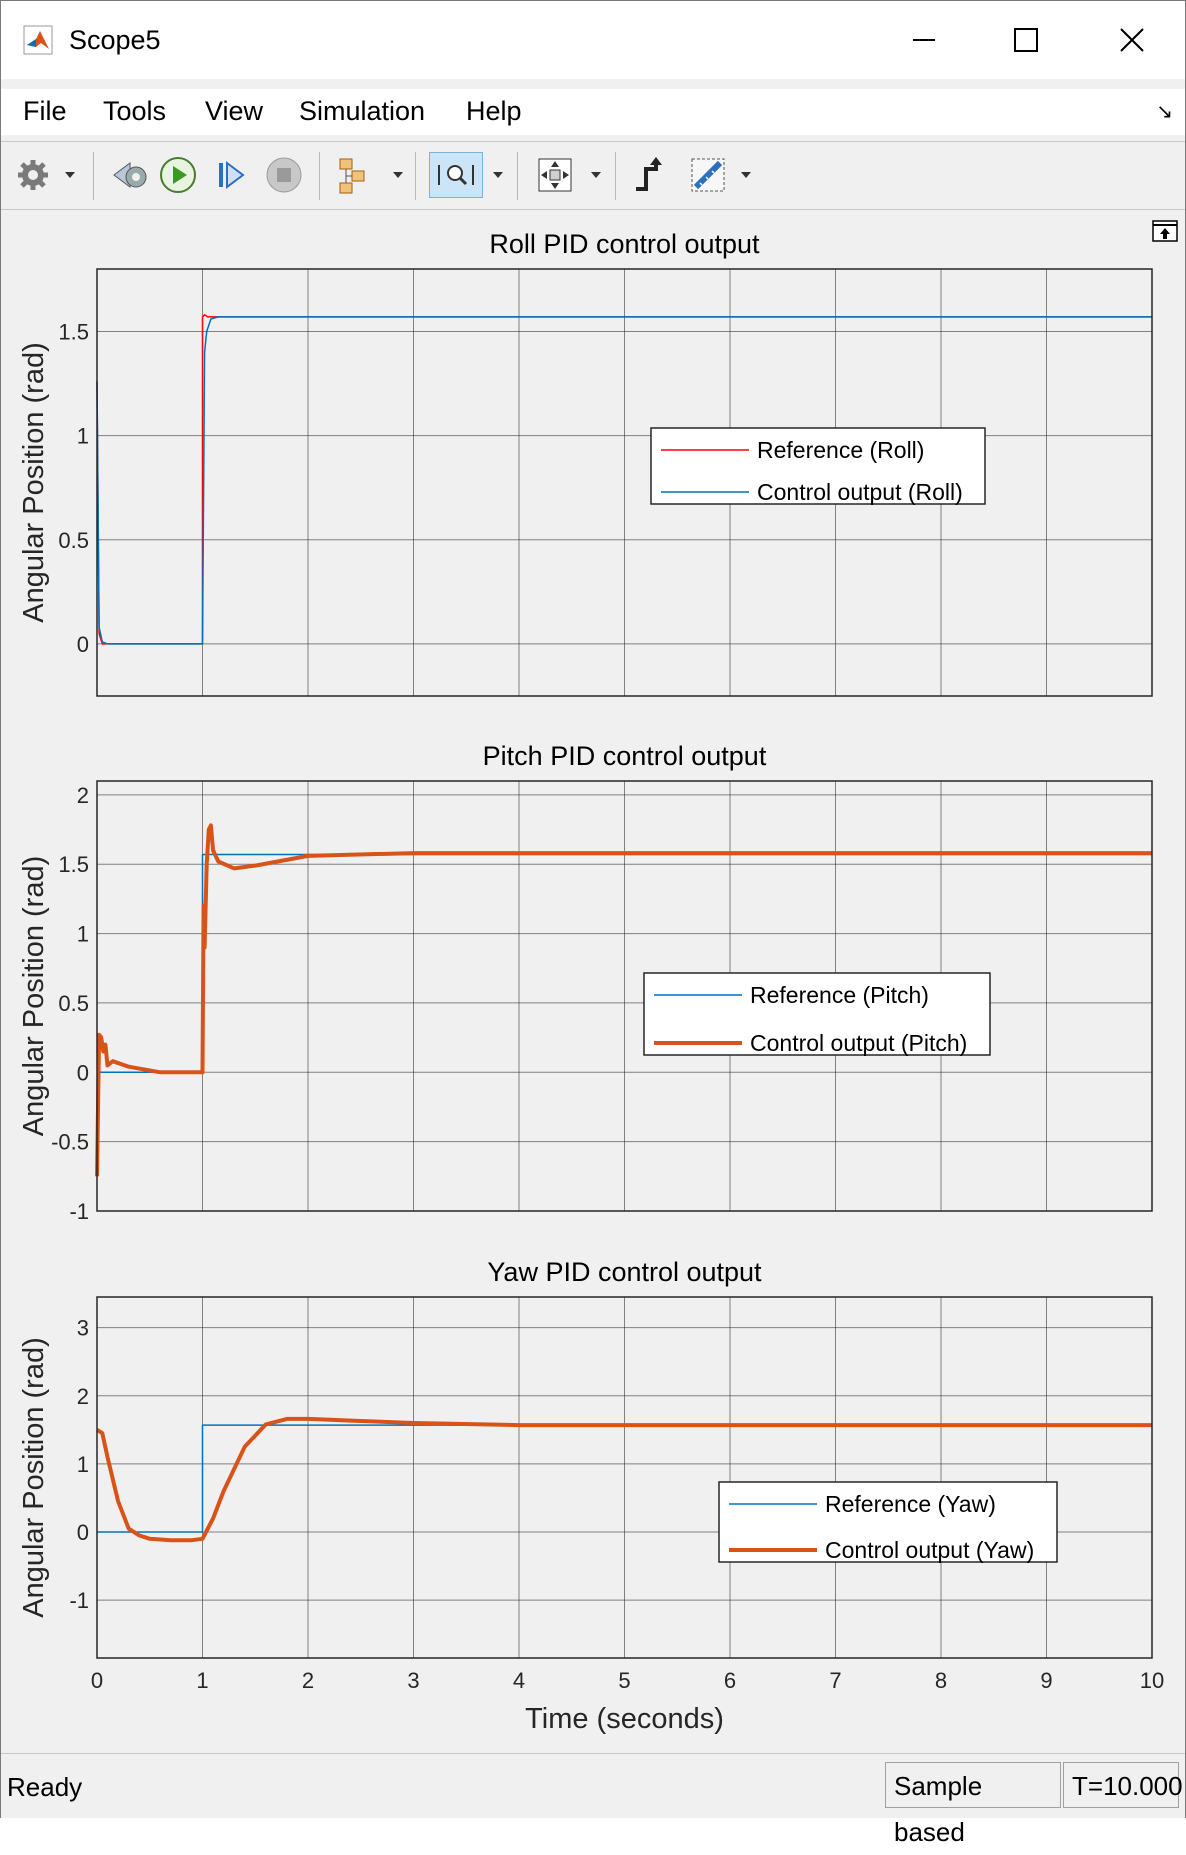  Describe the element at coordinates (858, 1043) in the screenshot. I see `legend-label: Control output (Pitch)` at that location.